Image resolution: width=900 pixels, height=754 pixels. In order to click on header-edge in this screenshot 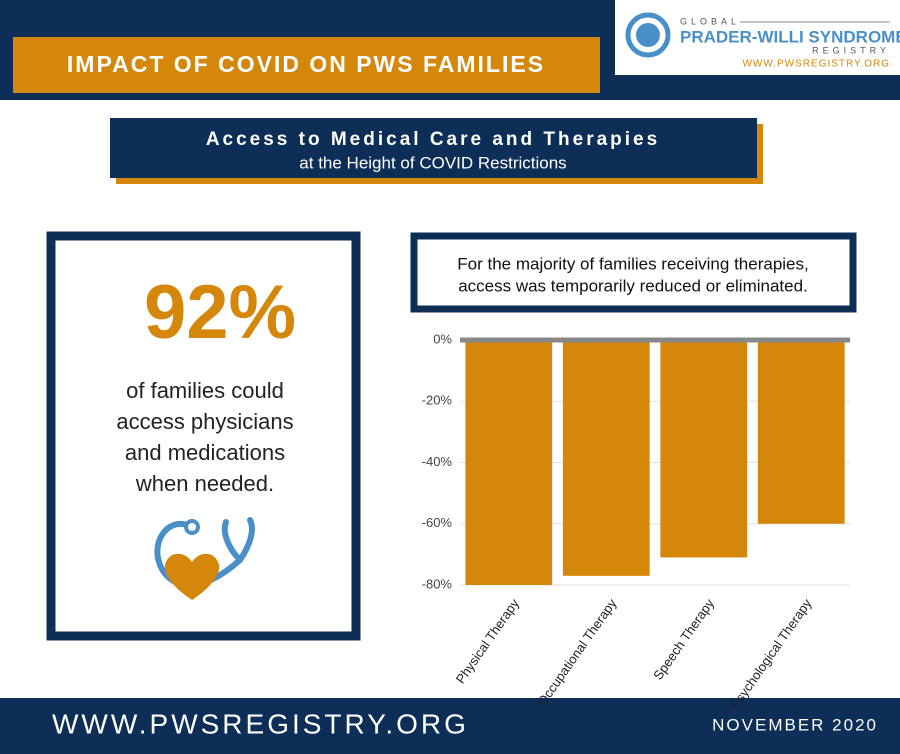, I will do `click(450, 101)`.